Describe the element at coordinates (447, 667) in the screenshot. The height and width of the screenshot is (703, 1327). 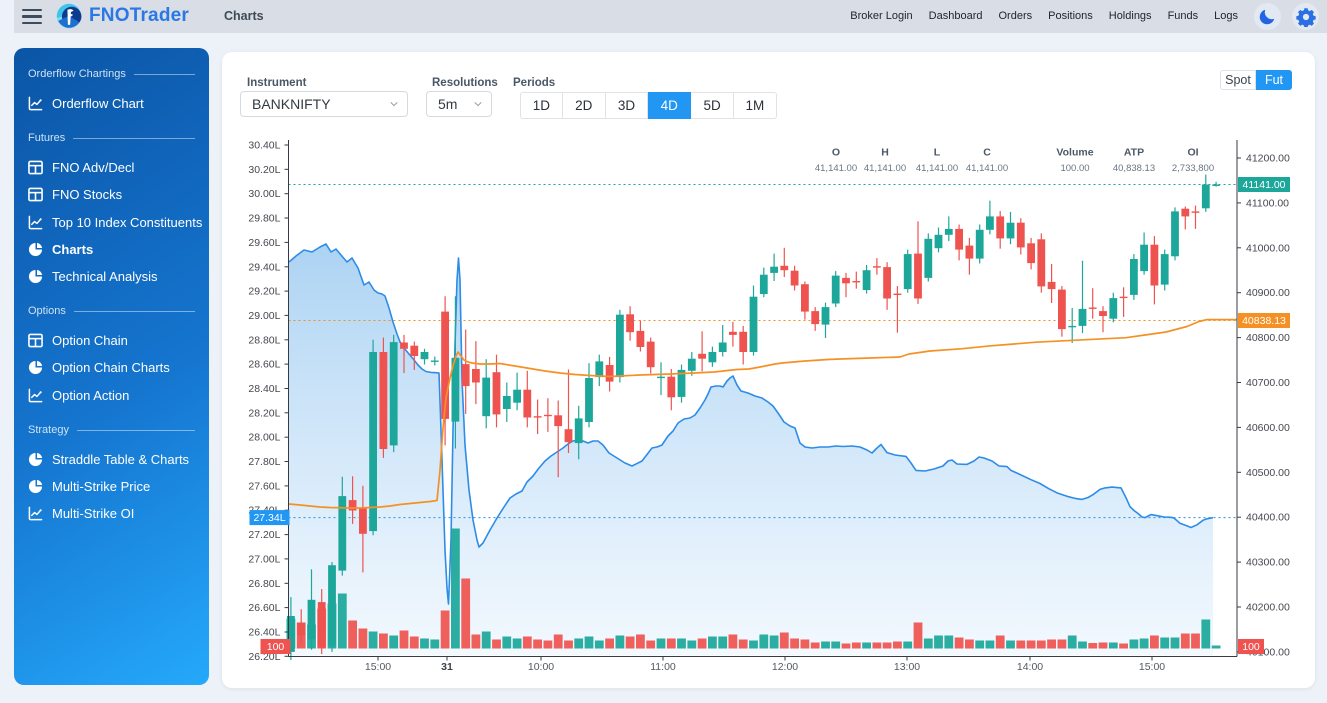
I see `svg-text: 31` at that location.